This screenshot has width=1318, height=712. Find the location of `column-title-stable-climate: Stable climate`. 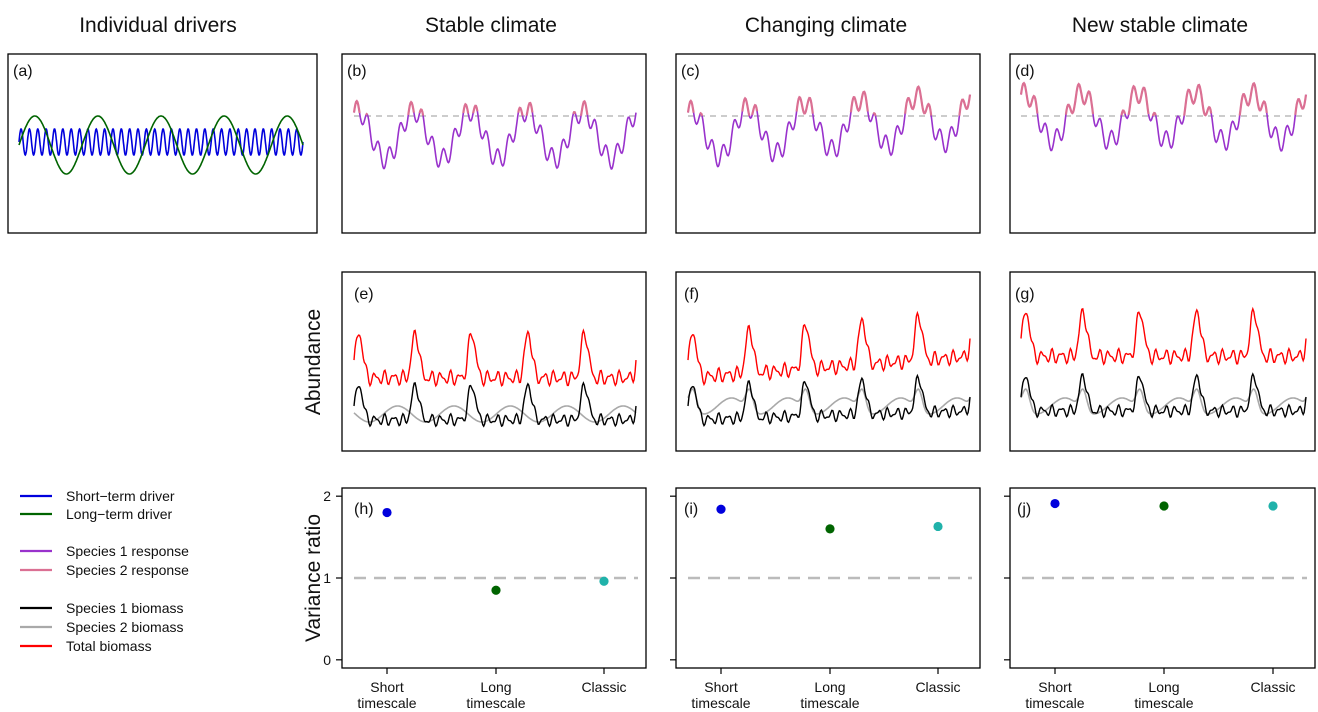

column-title-stable-climate: Stable climate is located at coordinates (491, 25).